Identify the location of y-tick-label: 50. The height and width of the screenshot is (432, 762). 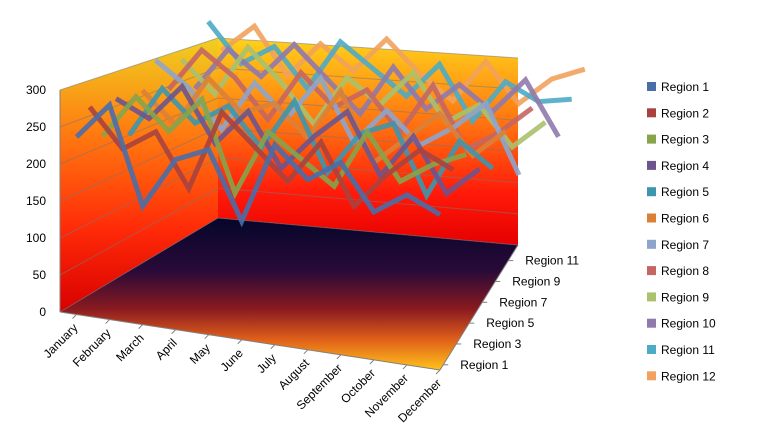
(40, 275).